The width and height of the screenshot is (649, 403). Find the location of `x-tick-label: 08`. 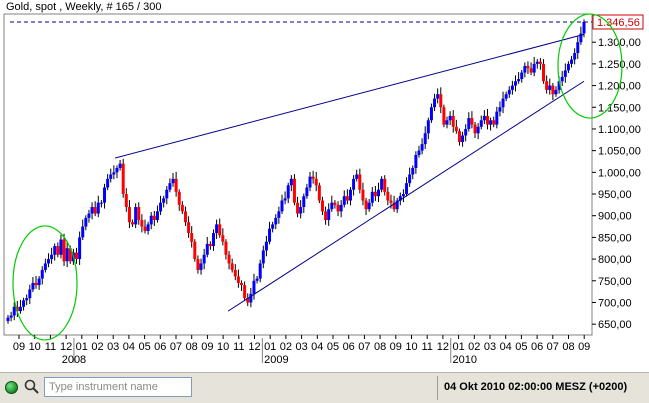

x-tick-label: 08 is located at coordinates (380, 347).